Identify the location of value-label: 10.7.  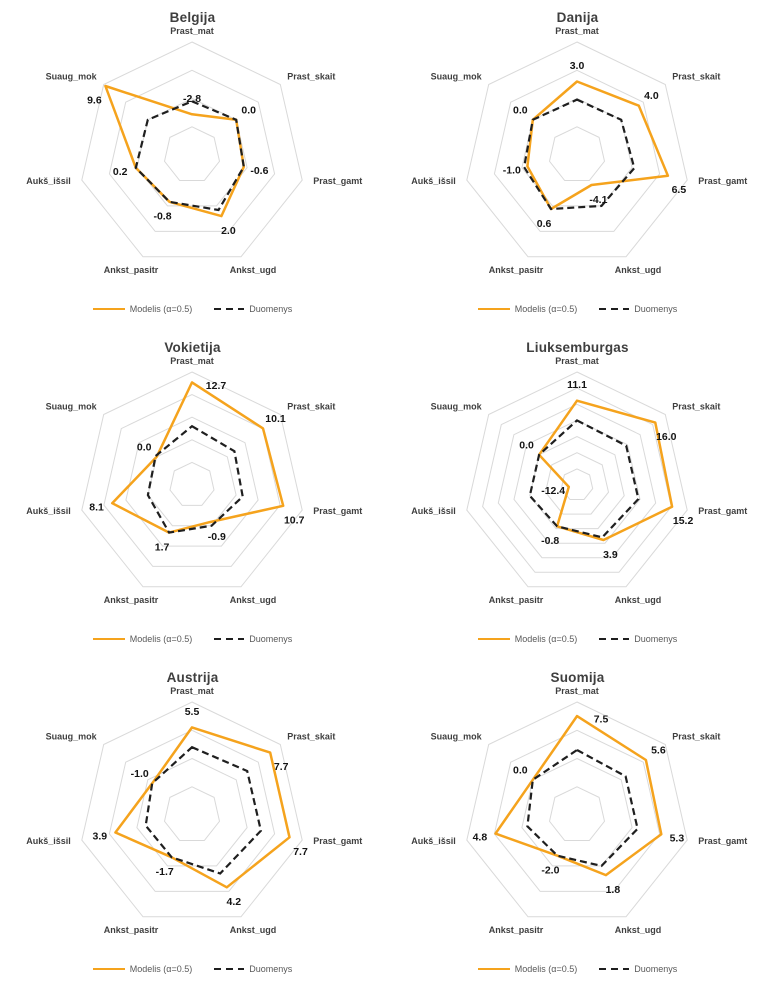
(294, 520).